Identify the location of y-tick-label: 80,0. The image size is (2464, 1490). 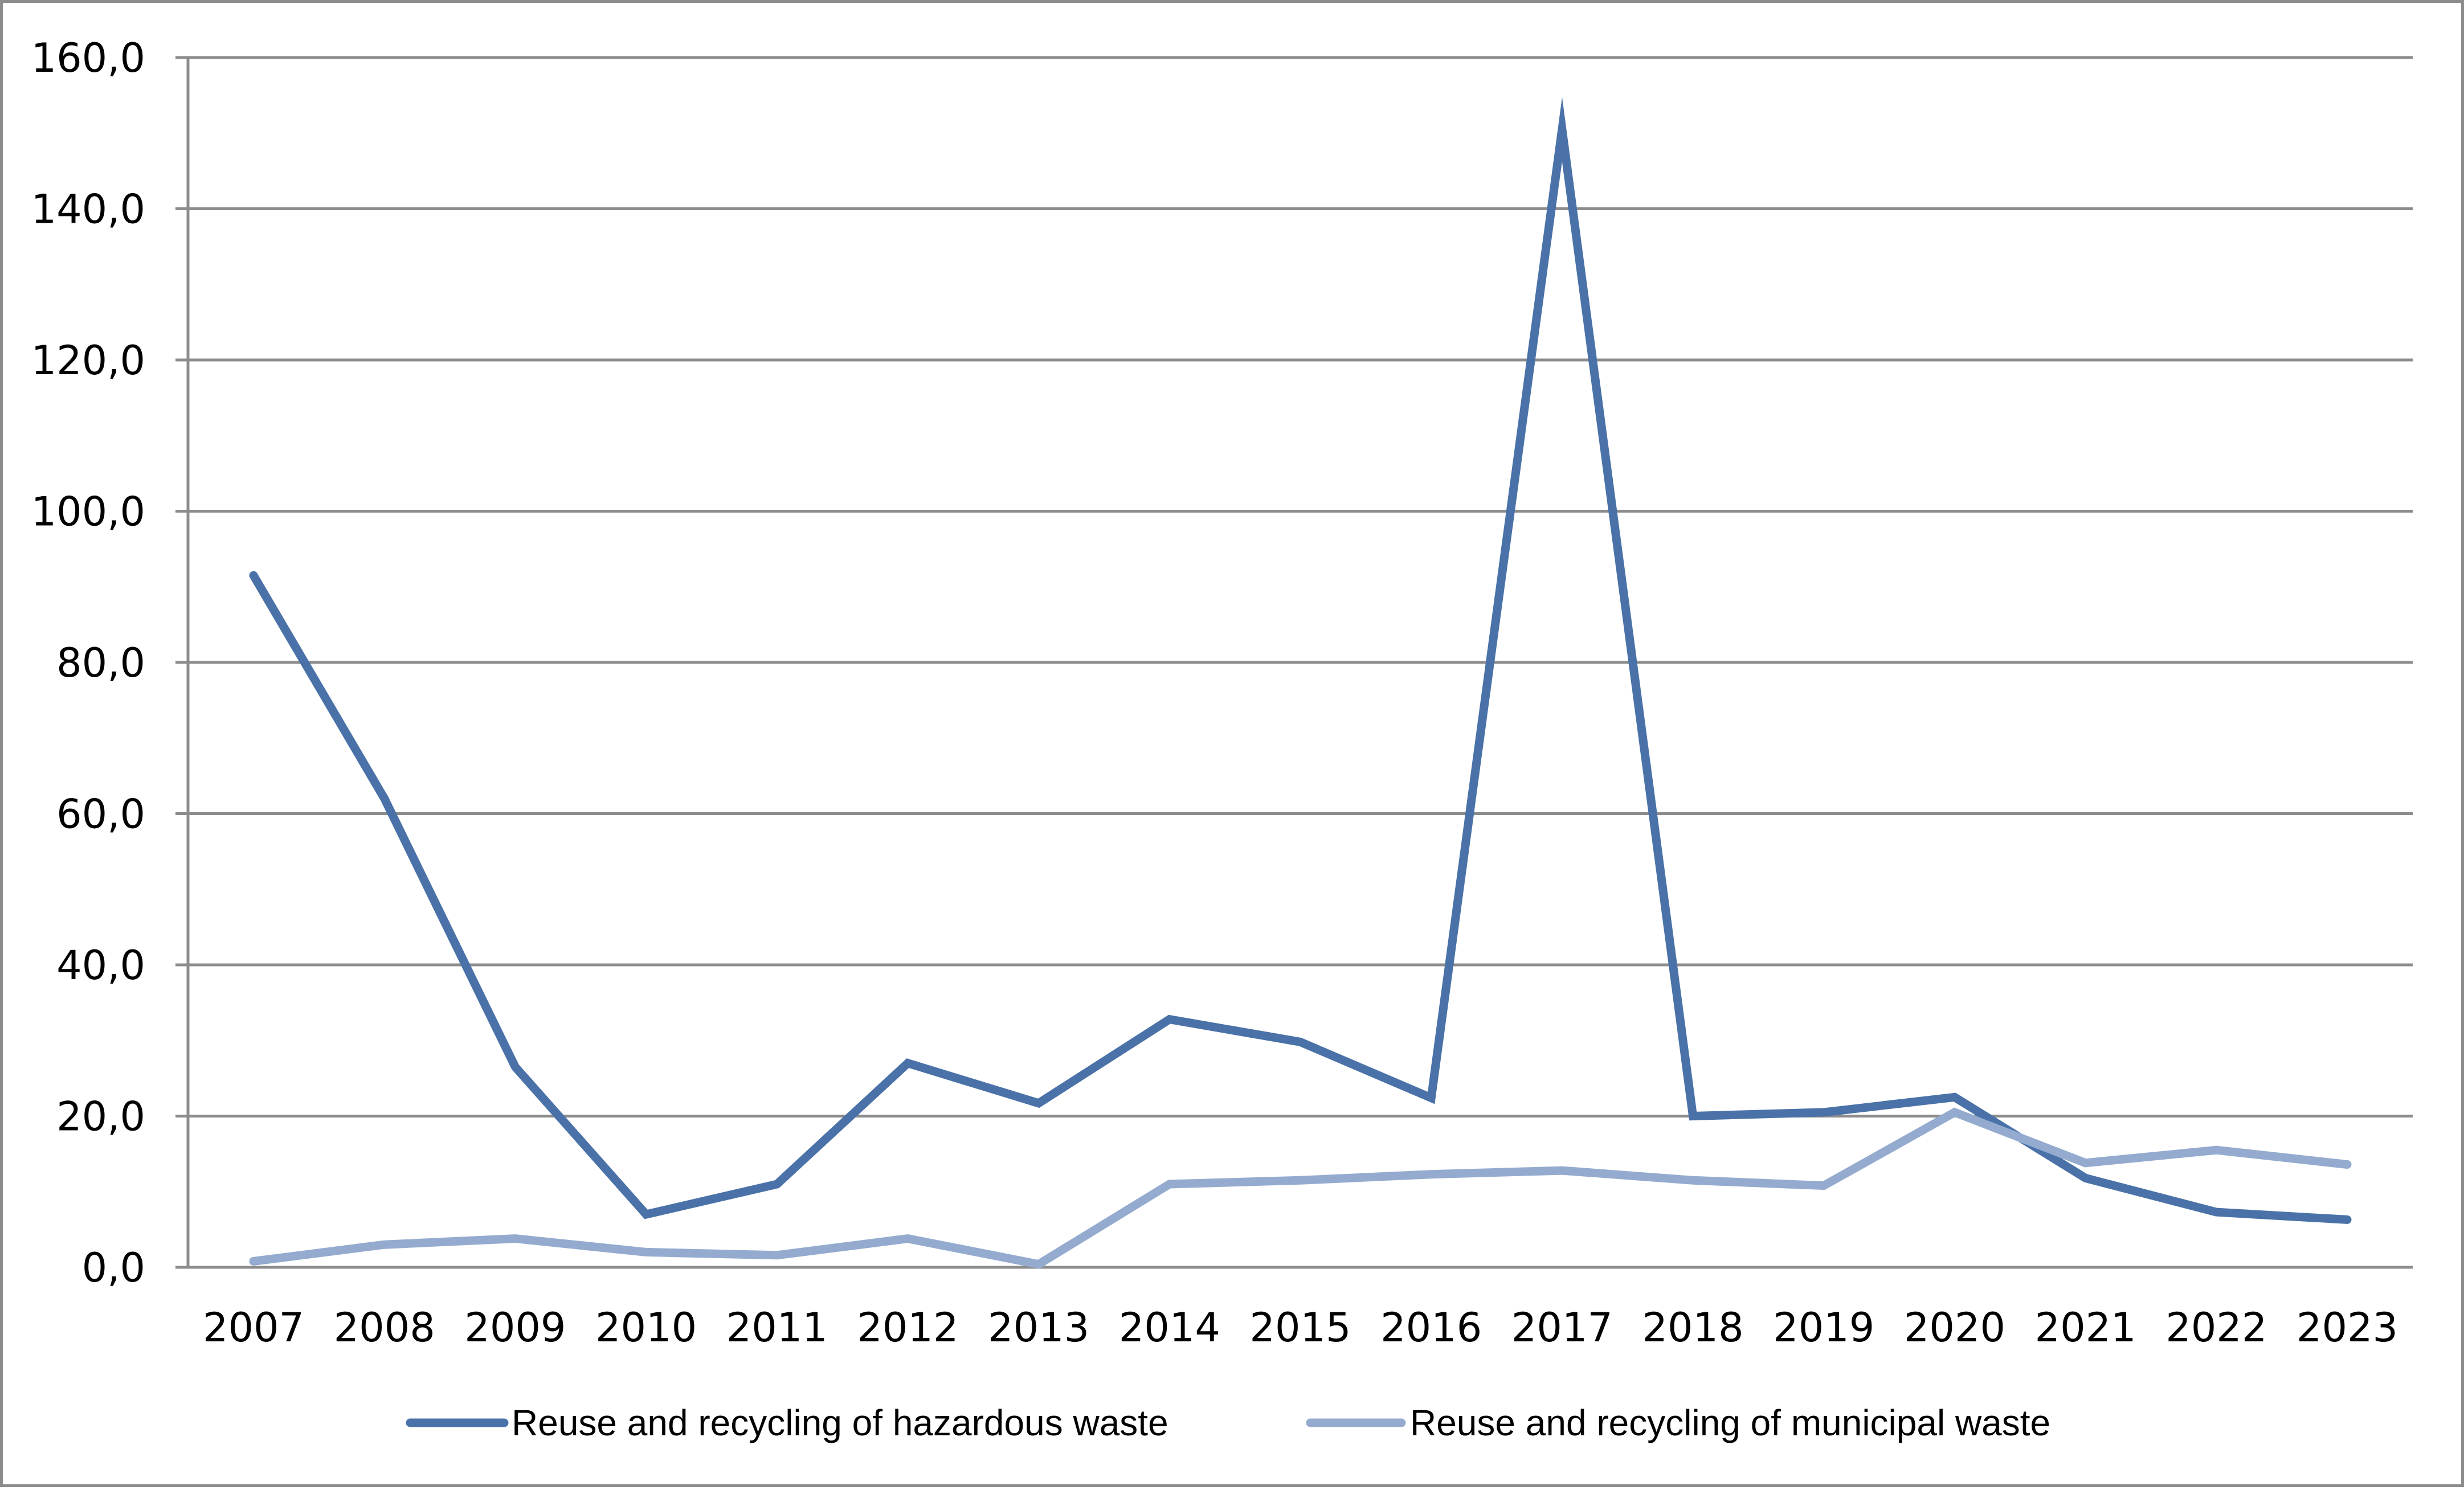
(101, 663).